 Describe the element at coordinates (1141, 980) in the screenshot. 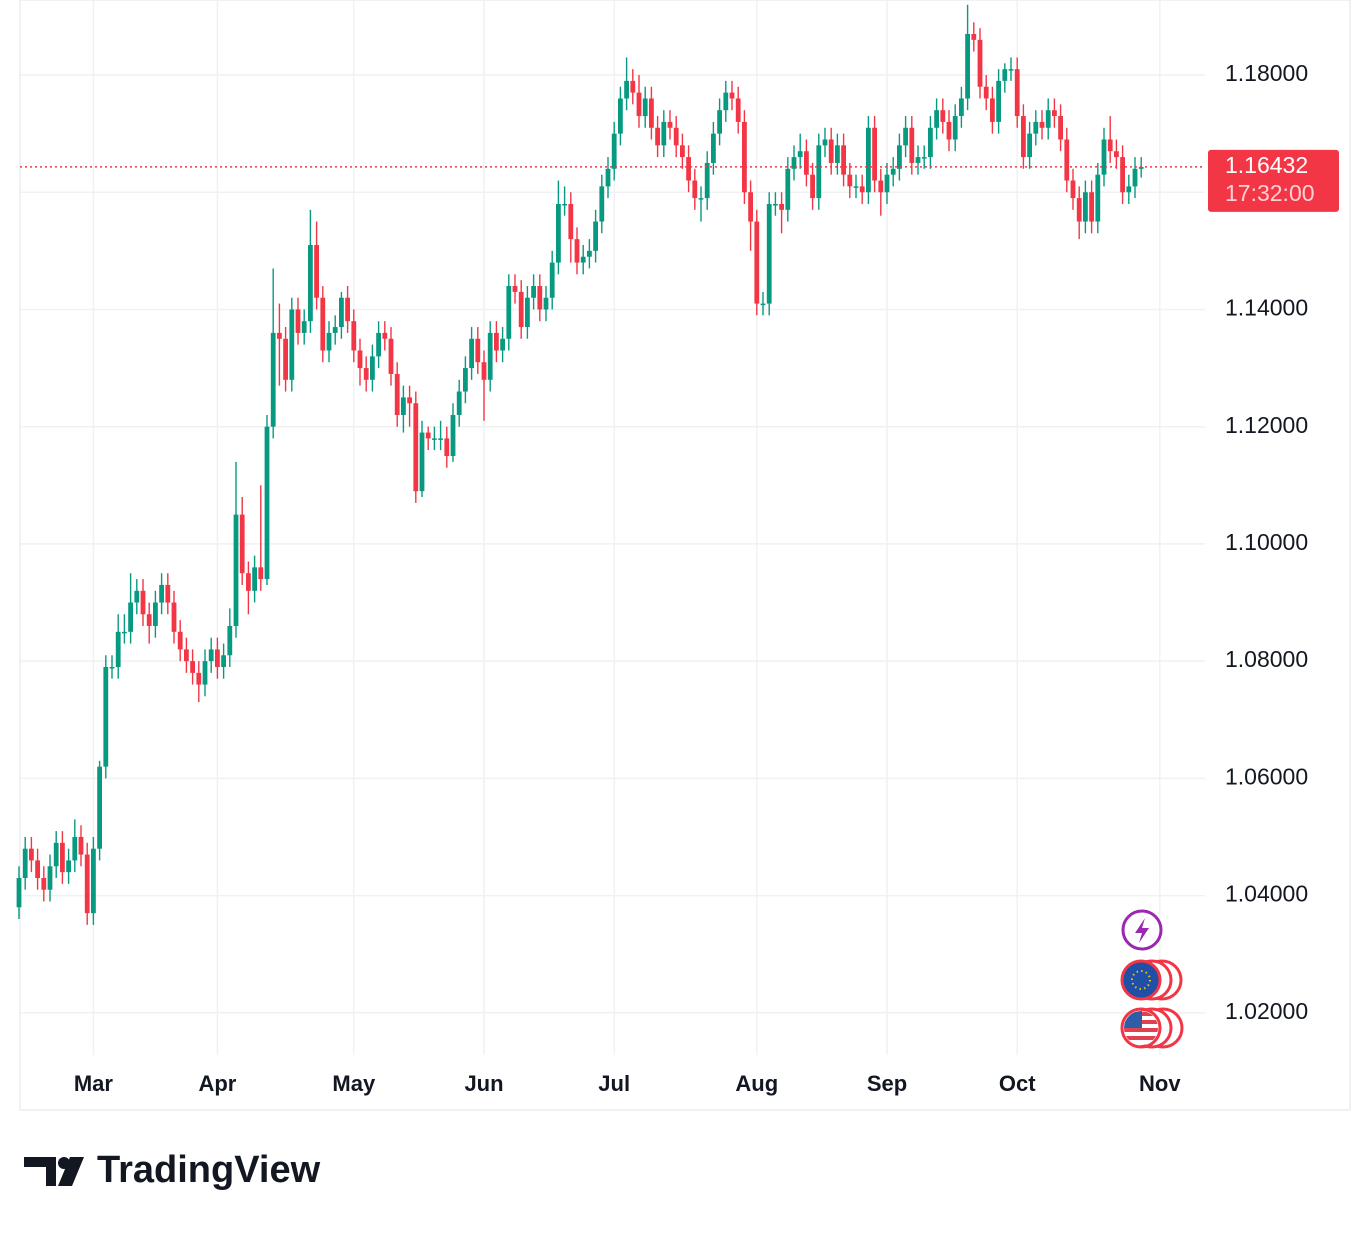

I see `eu-flag-icon` at that location.